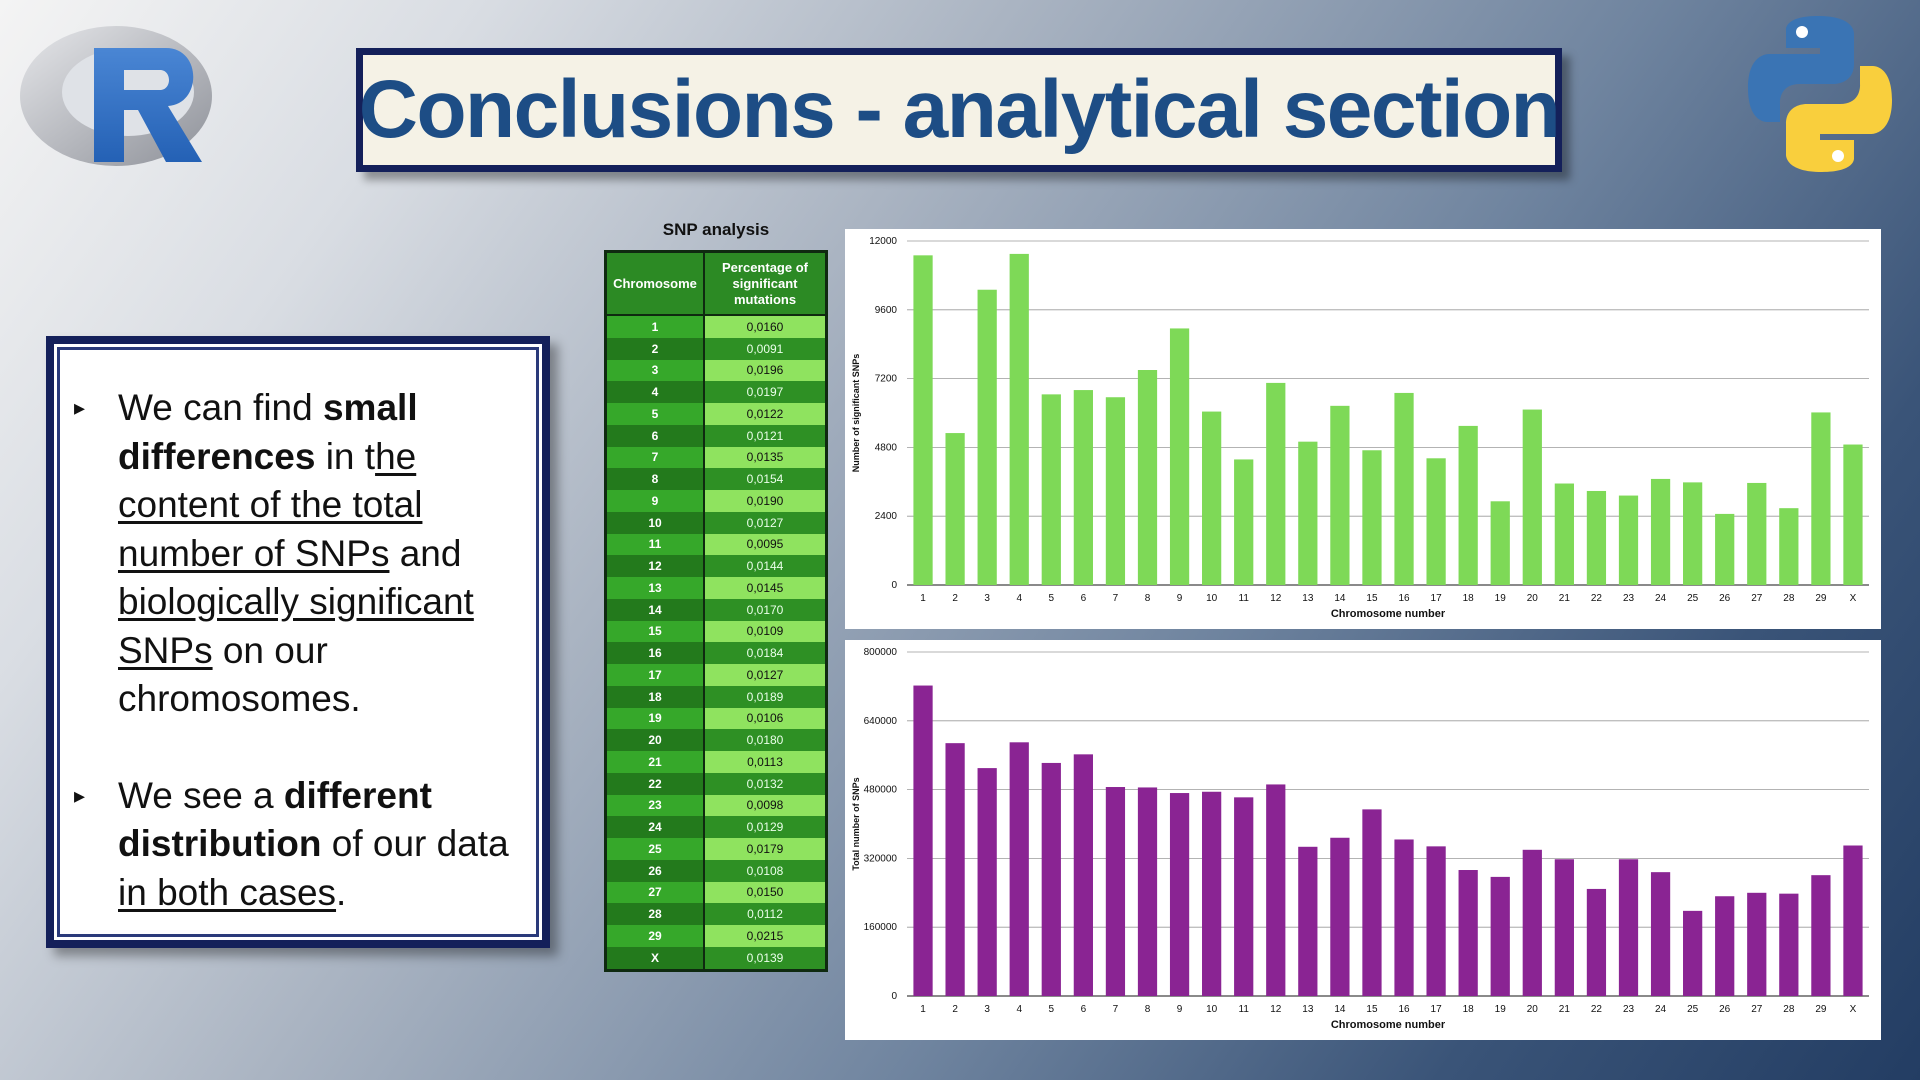 The width and height of the screenshot is (1920, 1080). What do you see at coordinates (654, 718) in the screenshot?
I see `chromosome-cell: 19` at bounding box center [654, 718].